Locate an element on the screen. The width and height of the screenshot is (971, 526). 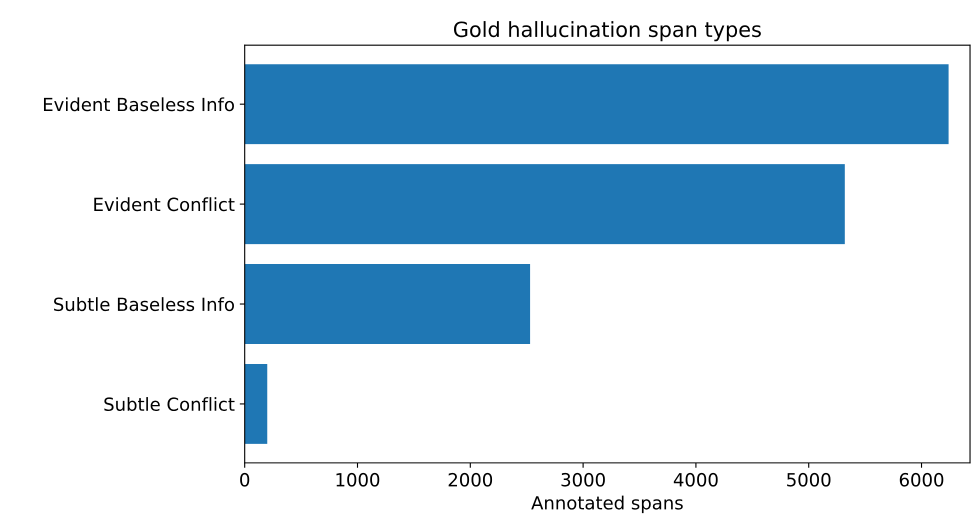
x-tick-label: 6000 is located at coordinates (922, 479).